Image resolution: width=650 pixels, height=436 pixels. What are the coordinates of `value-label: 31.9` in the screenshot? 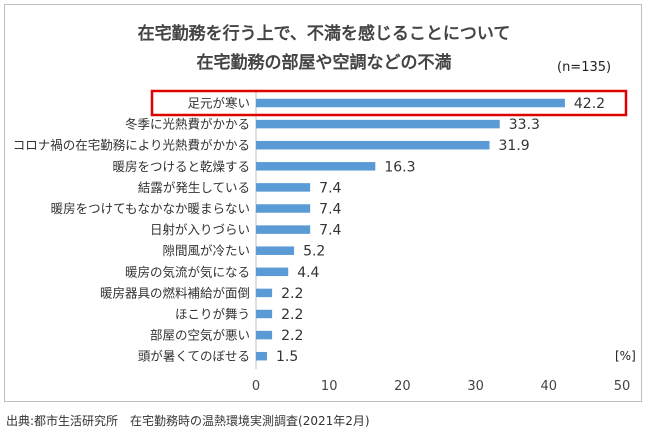 It's located at (514, 146).